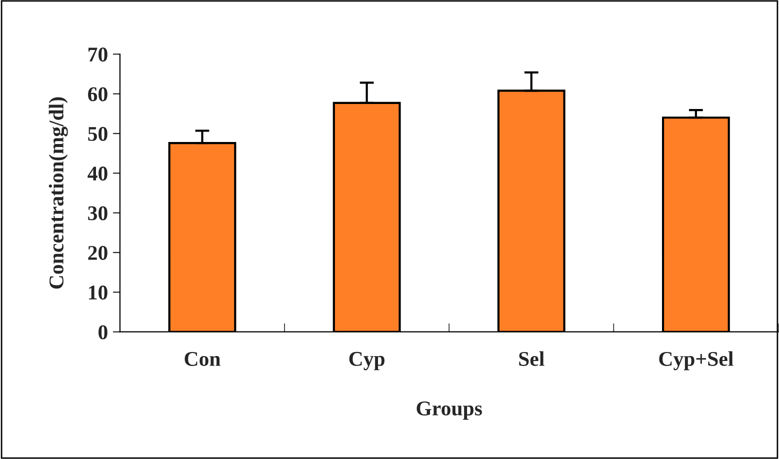 The width and height of the screenshot is (779, 459). I want to click on y-tick-label: 0, so click(103, 332).